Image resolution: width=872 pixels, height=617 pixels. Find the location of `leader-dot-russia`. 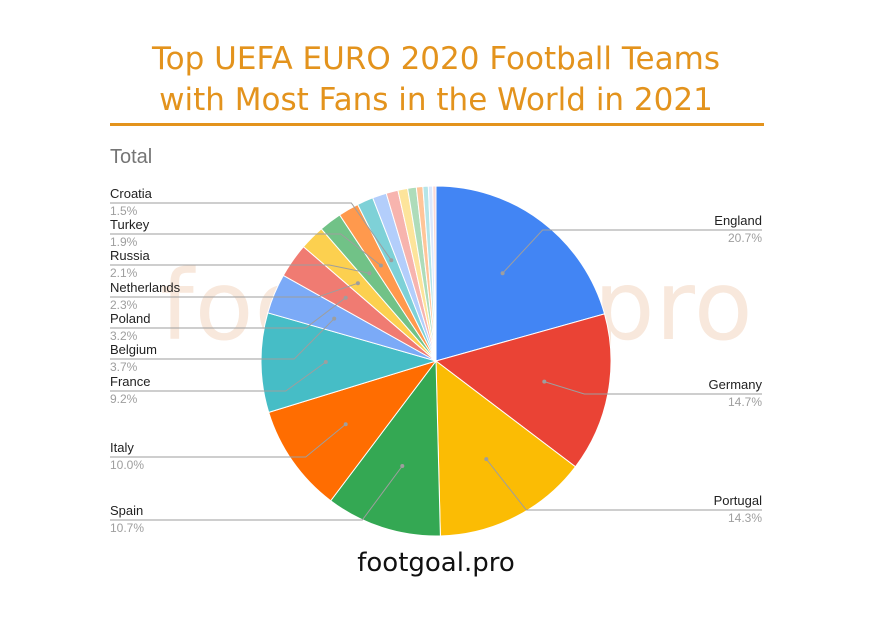

leader-dot-russia is located at coordinates (369, 273).